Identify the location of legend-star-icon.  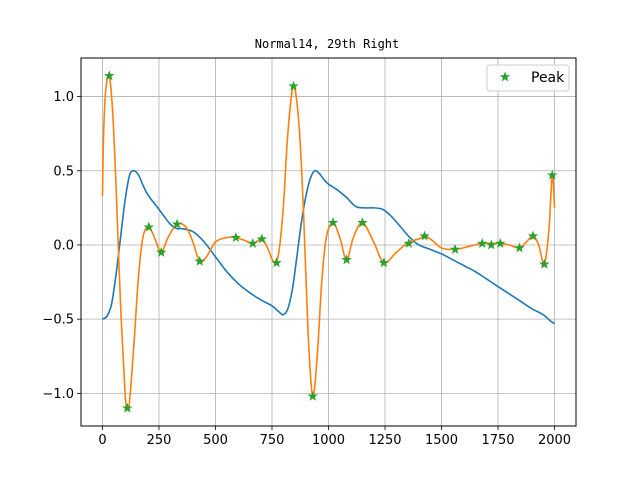
(505, 76).